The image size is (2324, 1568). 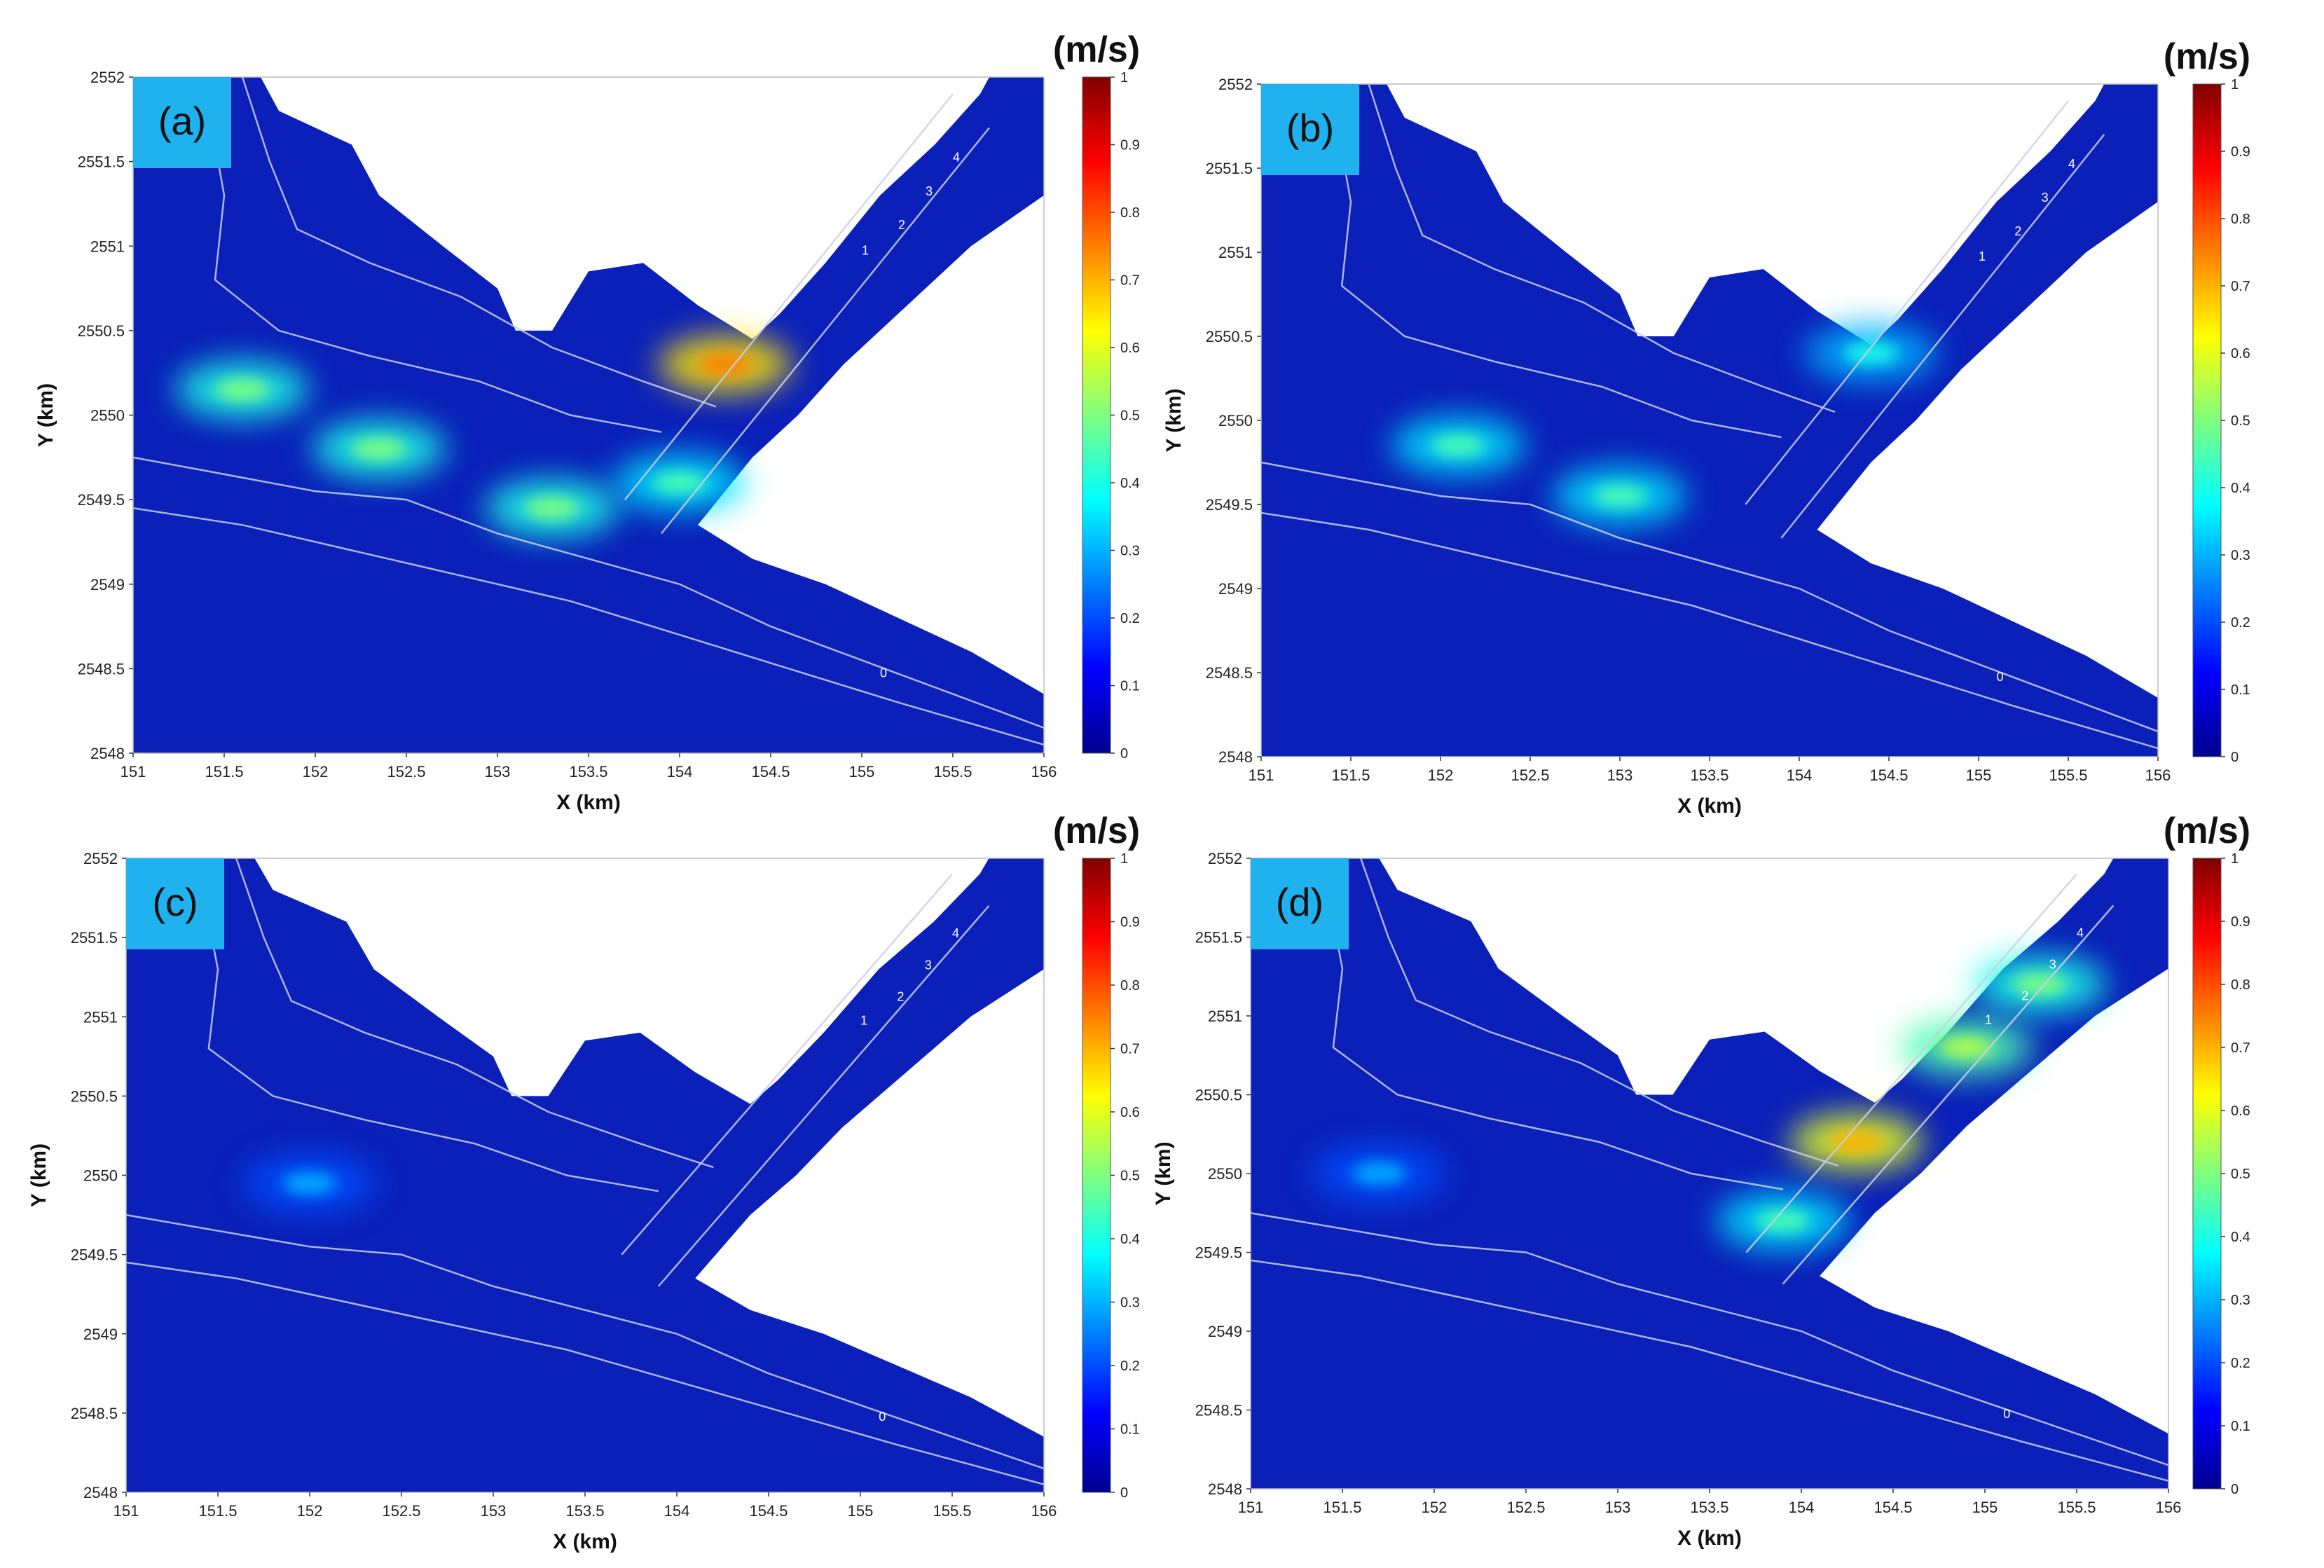 What do you see at coordinates (498, 771) in the screenshot?
I see `x-tick-label: 153` at bounding box center [498, 771].